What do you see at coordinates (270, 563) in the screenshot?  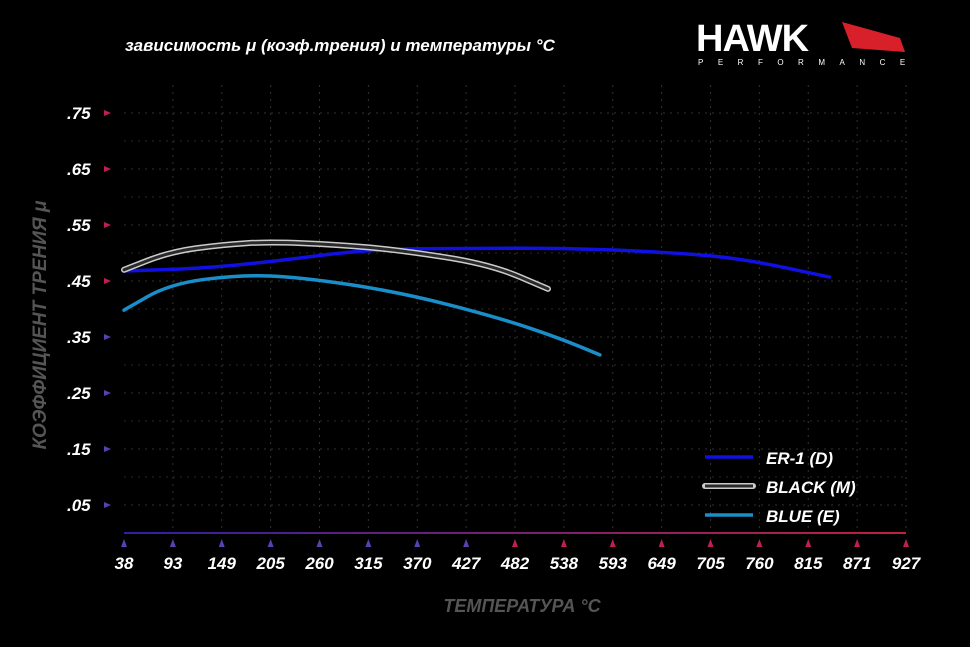 I see `x-tick-label: 205` at bounding box center [270, 563].